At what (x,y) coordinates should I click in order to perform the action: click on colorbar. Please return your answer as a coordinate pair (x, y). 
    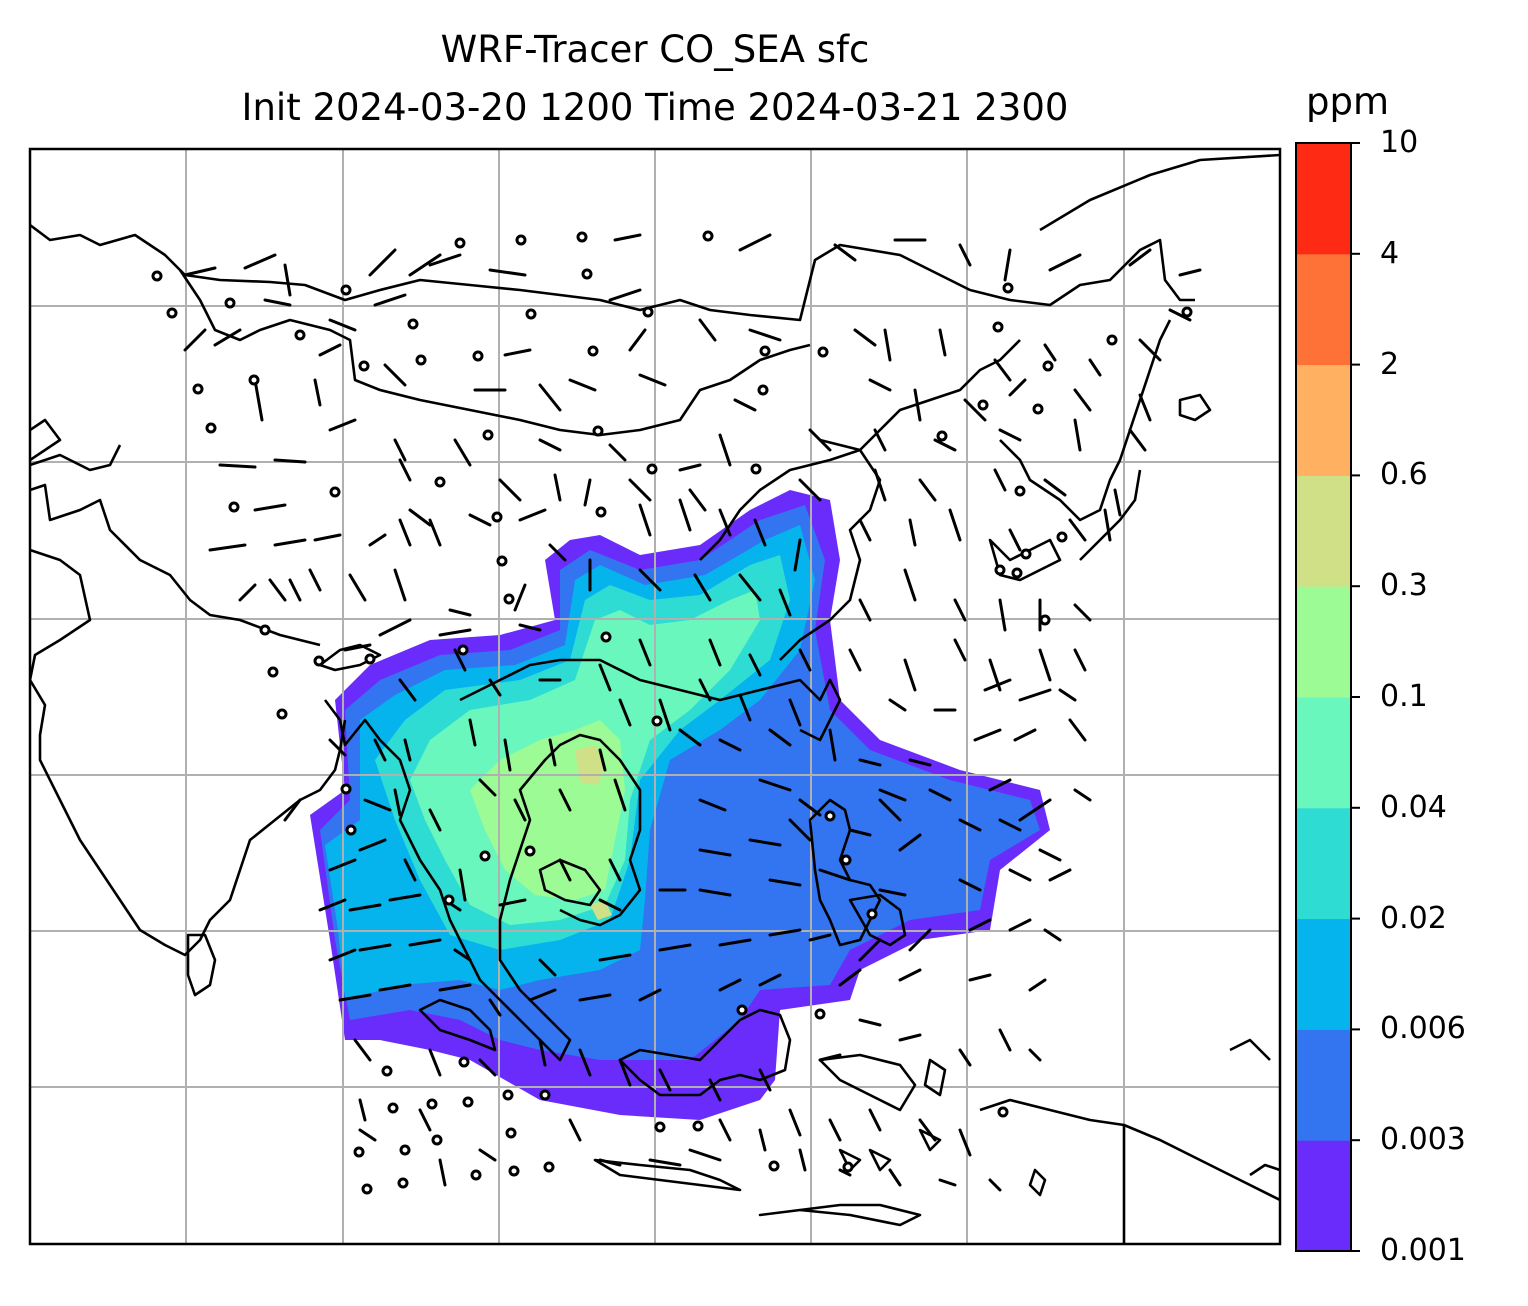
    Looking at the image, I should click on (1328, 697).